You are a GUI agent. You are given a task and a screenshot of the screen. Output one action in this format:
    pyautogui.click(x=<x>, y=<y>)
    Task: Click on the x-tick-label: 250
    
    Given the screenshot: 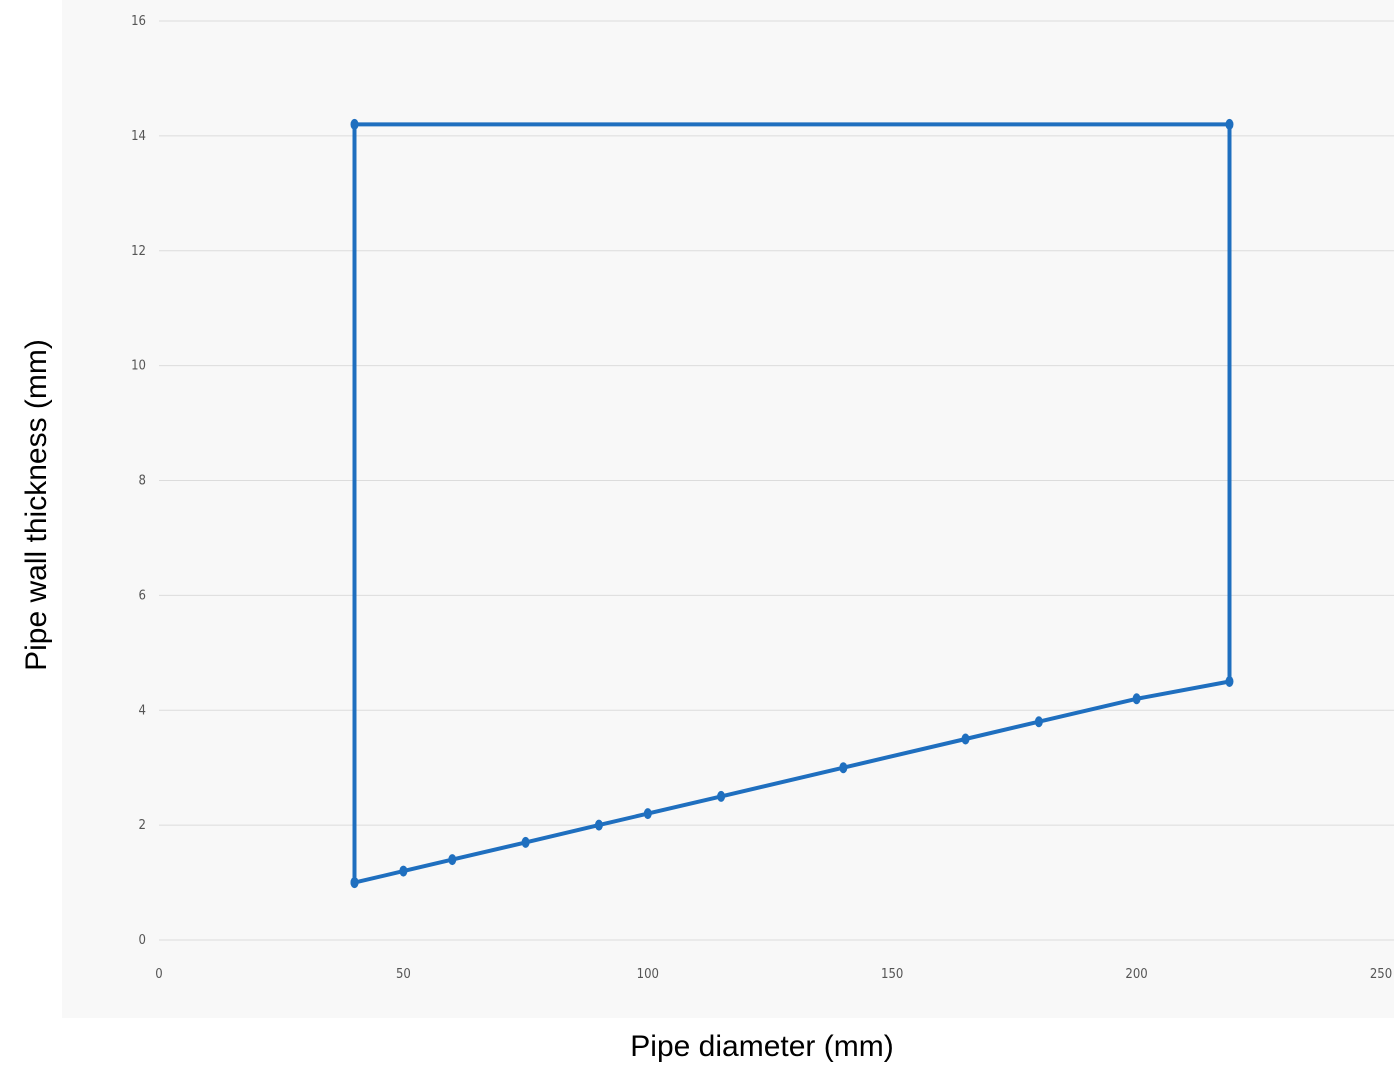 What is the action you would take?
    pyautogui.click(x=1381, y=974)
    